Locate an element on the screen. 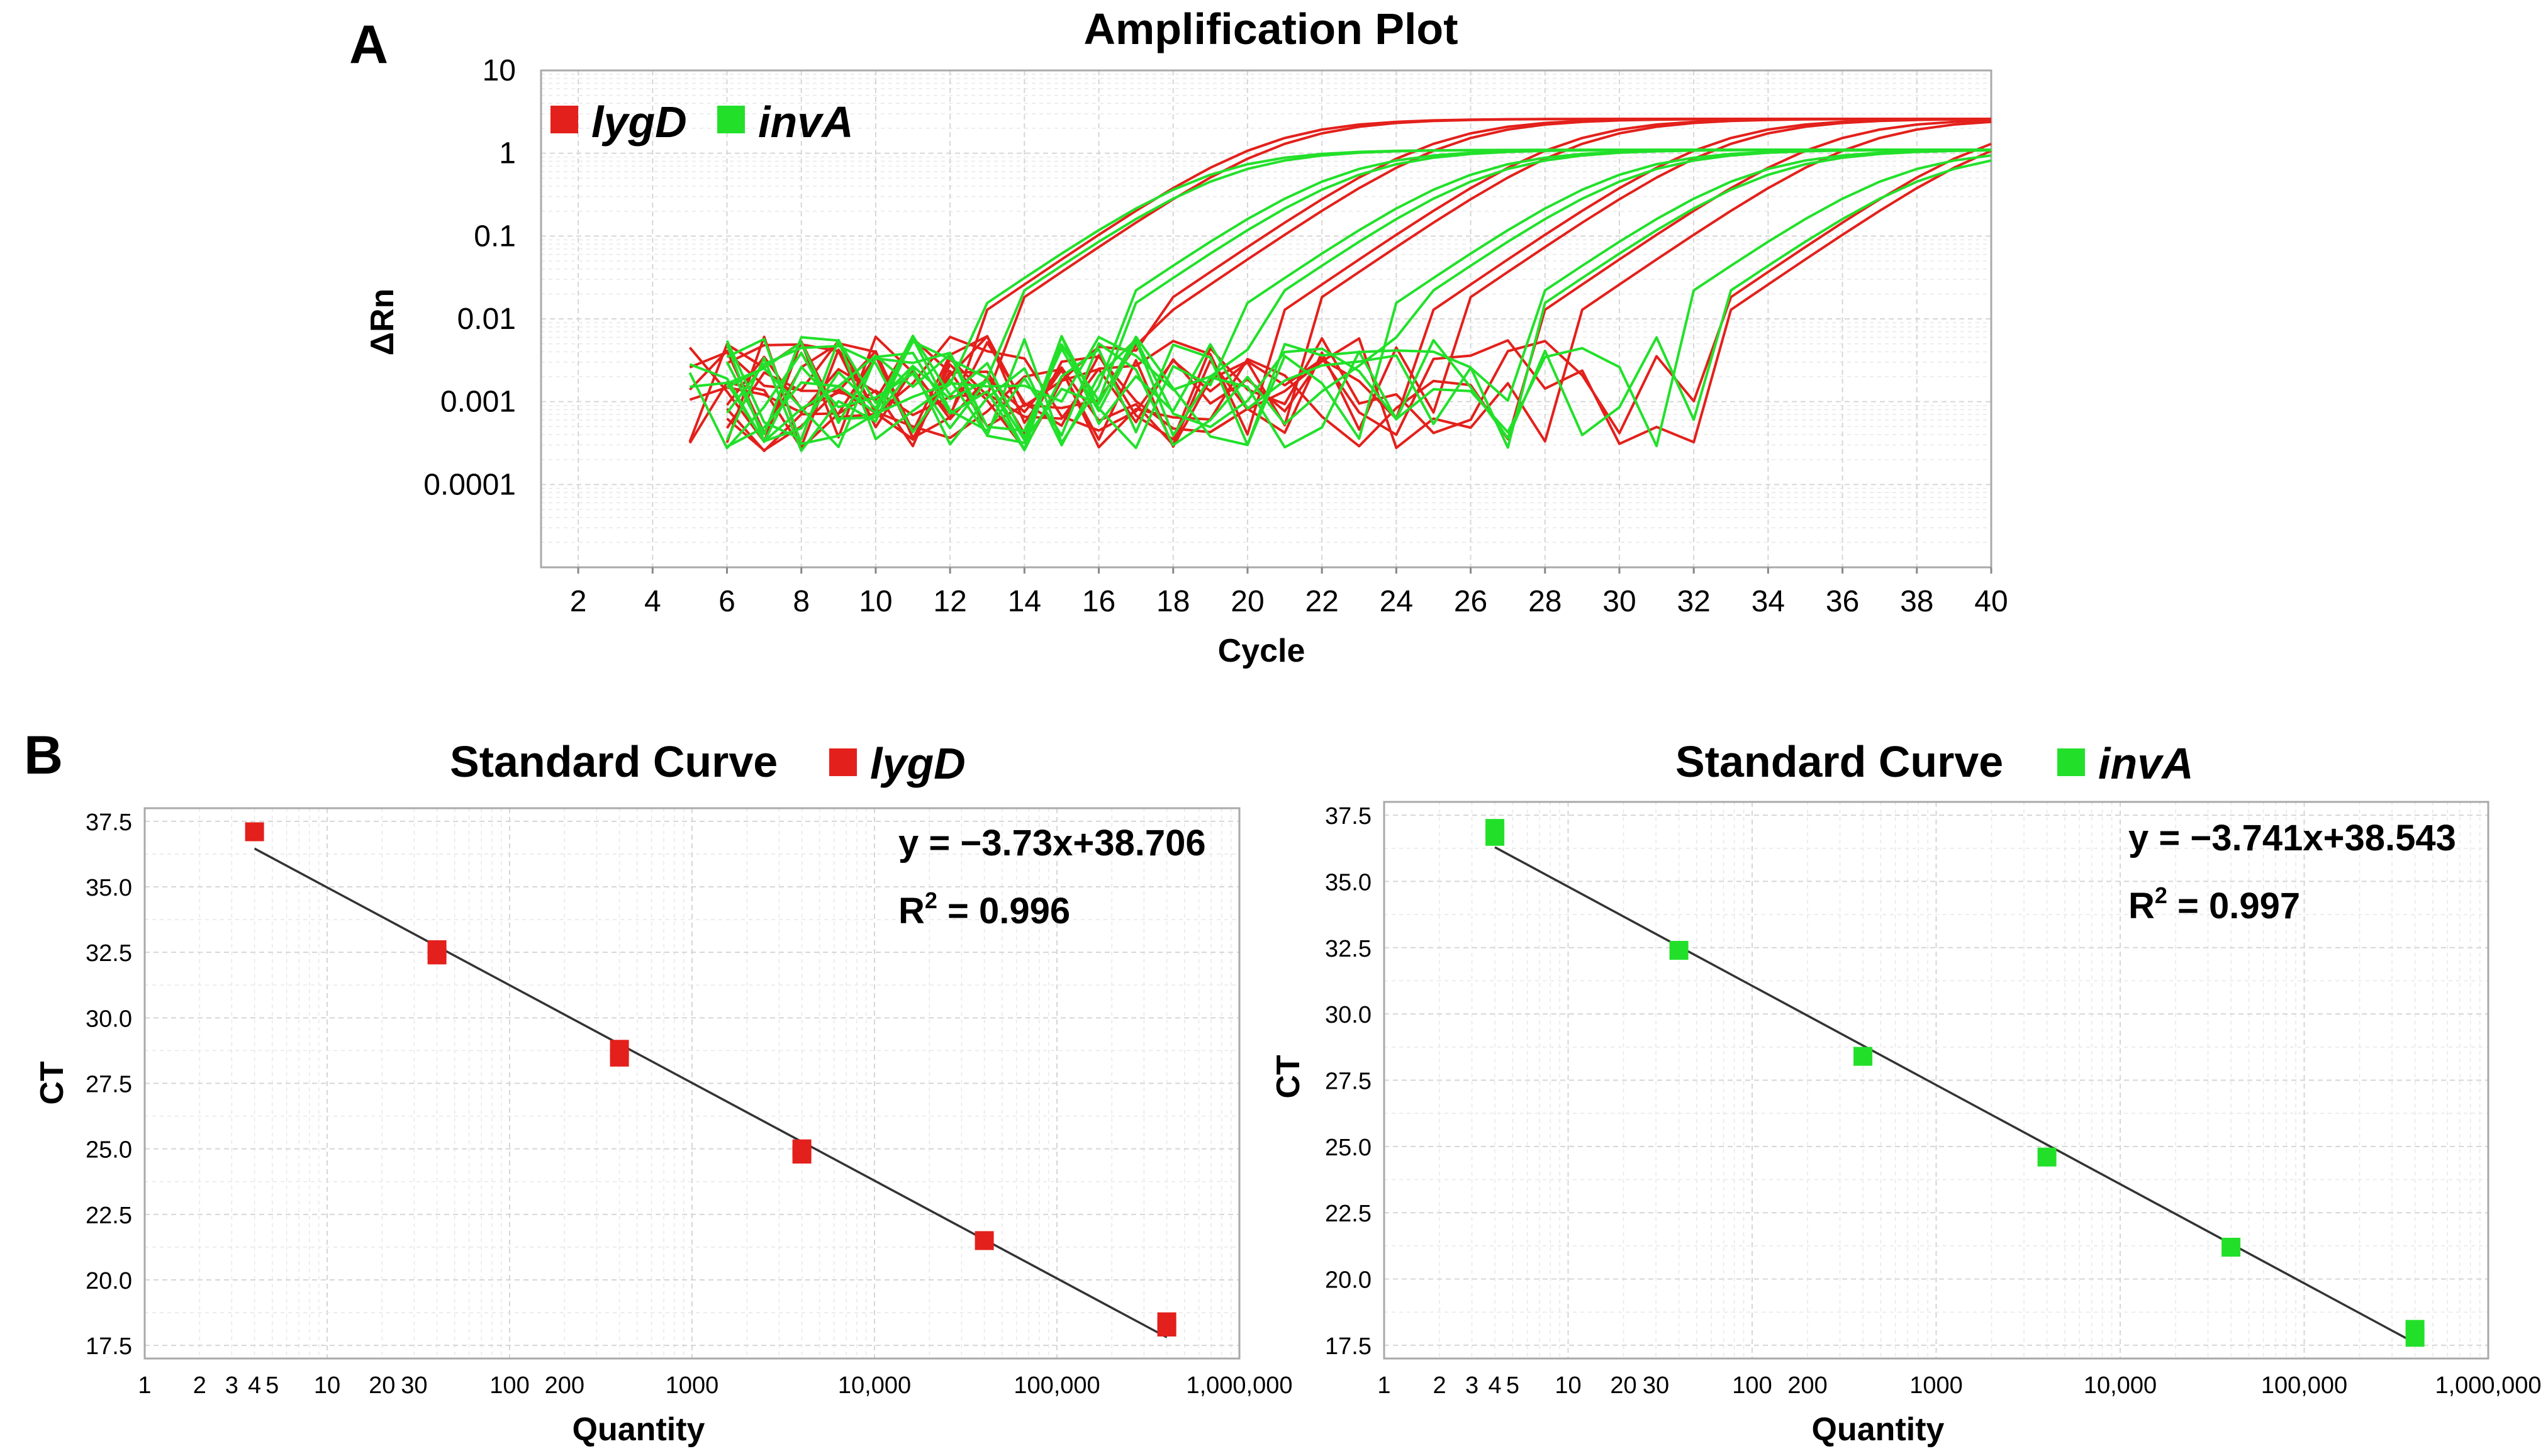 This screenshot has width=2548, height=1456. l-x-tick: 20 is located at coordinates (382, 1385).